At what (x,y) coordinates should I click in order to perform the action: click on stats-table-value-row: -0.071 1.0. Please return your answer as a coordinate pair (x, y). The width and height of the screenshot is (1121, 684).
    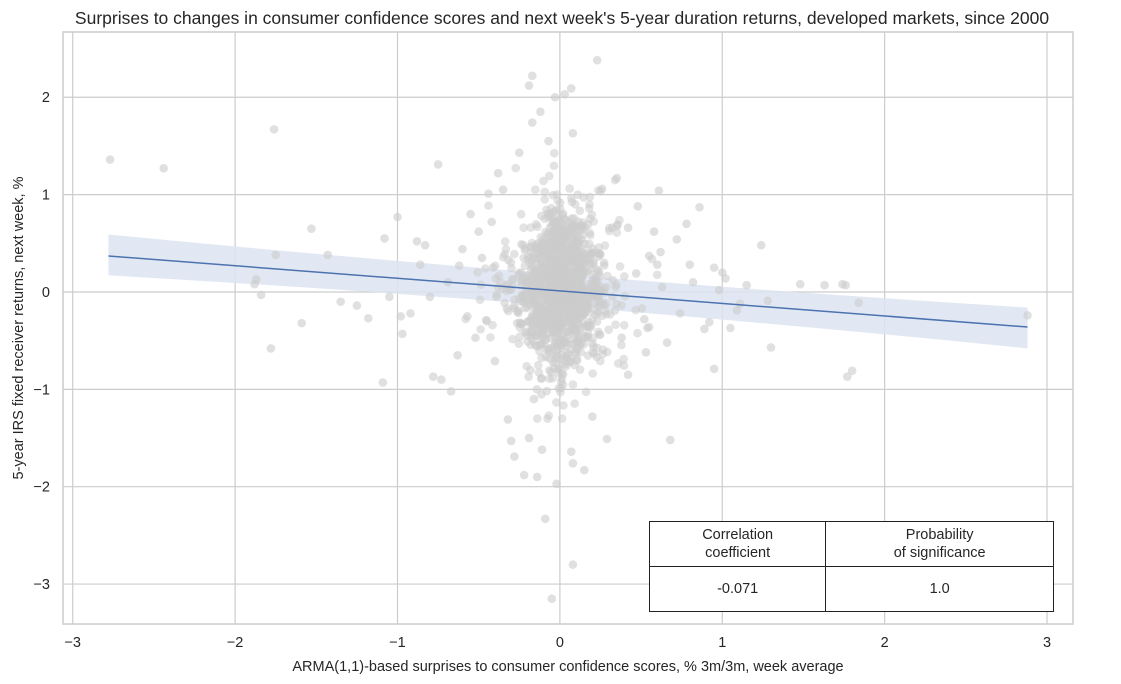
    Looking at the image, I should click on (851, 589).